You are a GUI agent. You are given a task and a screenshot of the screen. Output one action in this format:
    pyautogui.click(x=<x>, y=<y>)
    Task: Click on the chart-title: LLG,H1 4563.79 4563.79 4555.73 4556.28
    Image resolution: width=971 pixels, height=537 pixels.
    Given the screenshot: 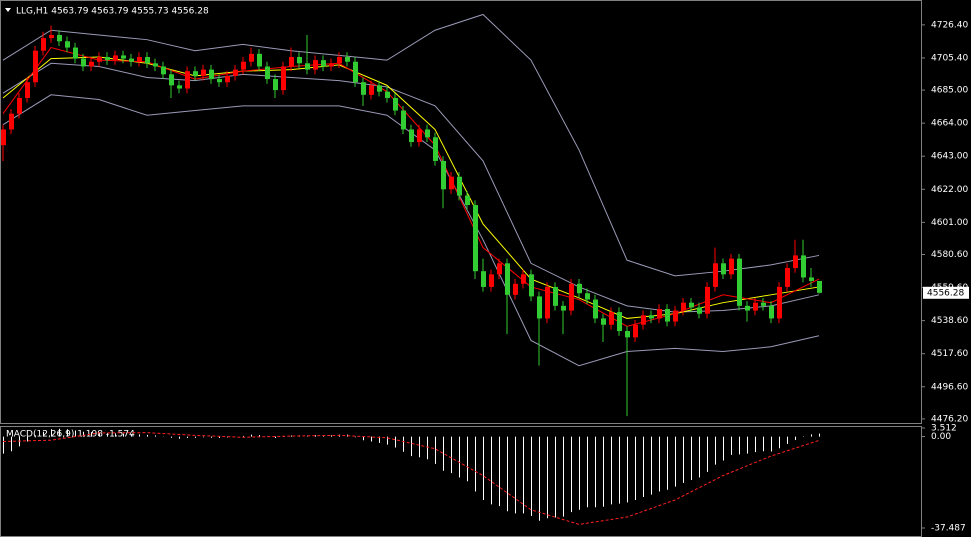 What is the action you would take?
    pyautogui.click(x=112, y=12)
    